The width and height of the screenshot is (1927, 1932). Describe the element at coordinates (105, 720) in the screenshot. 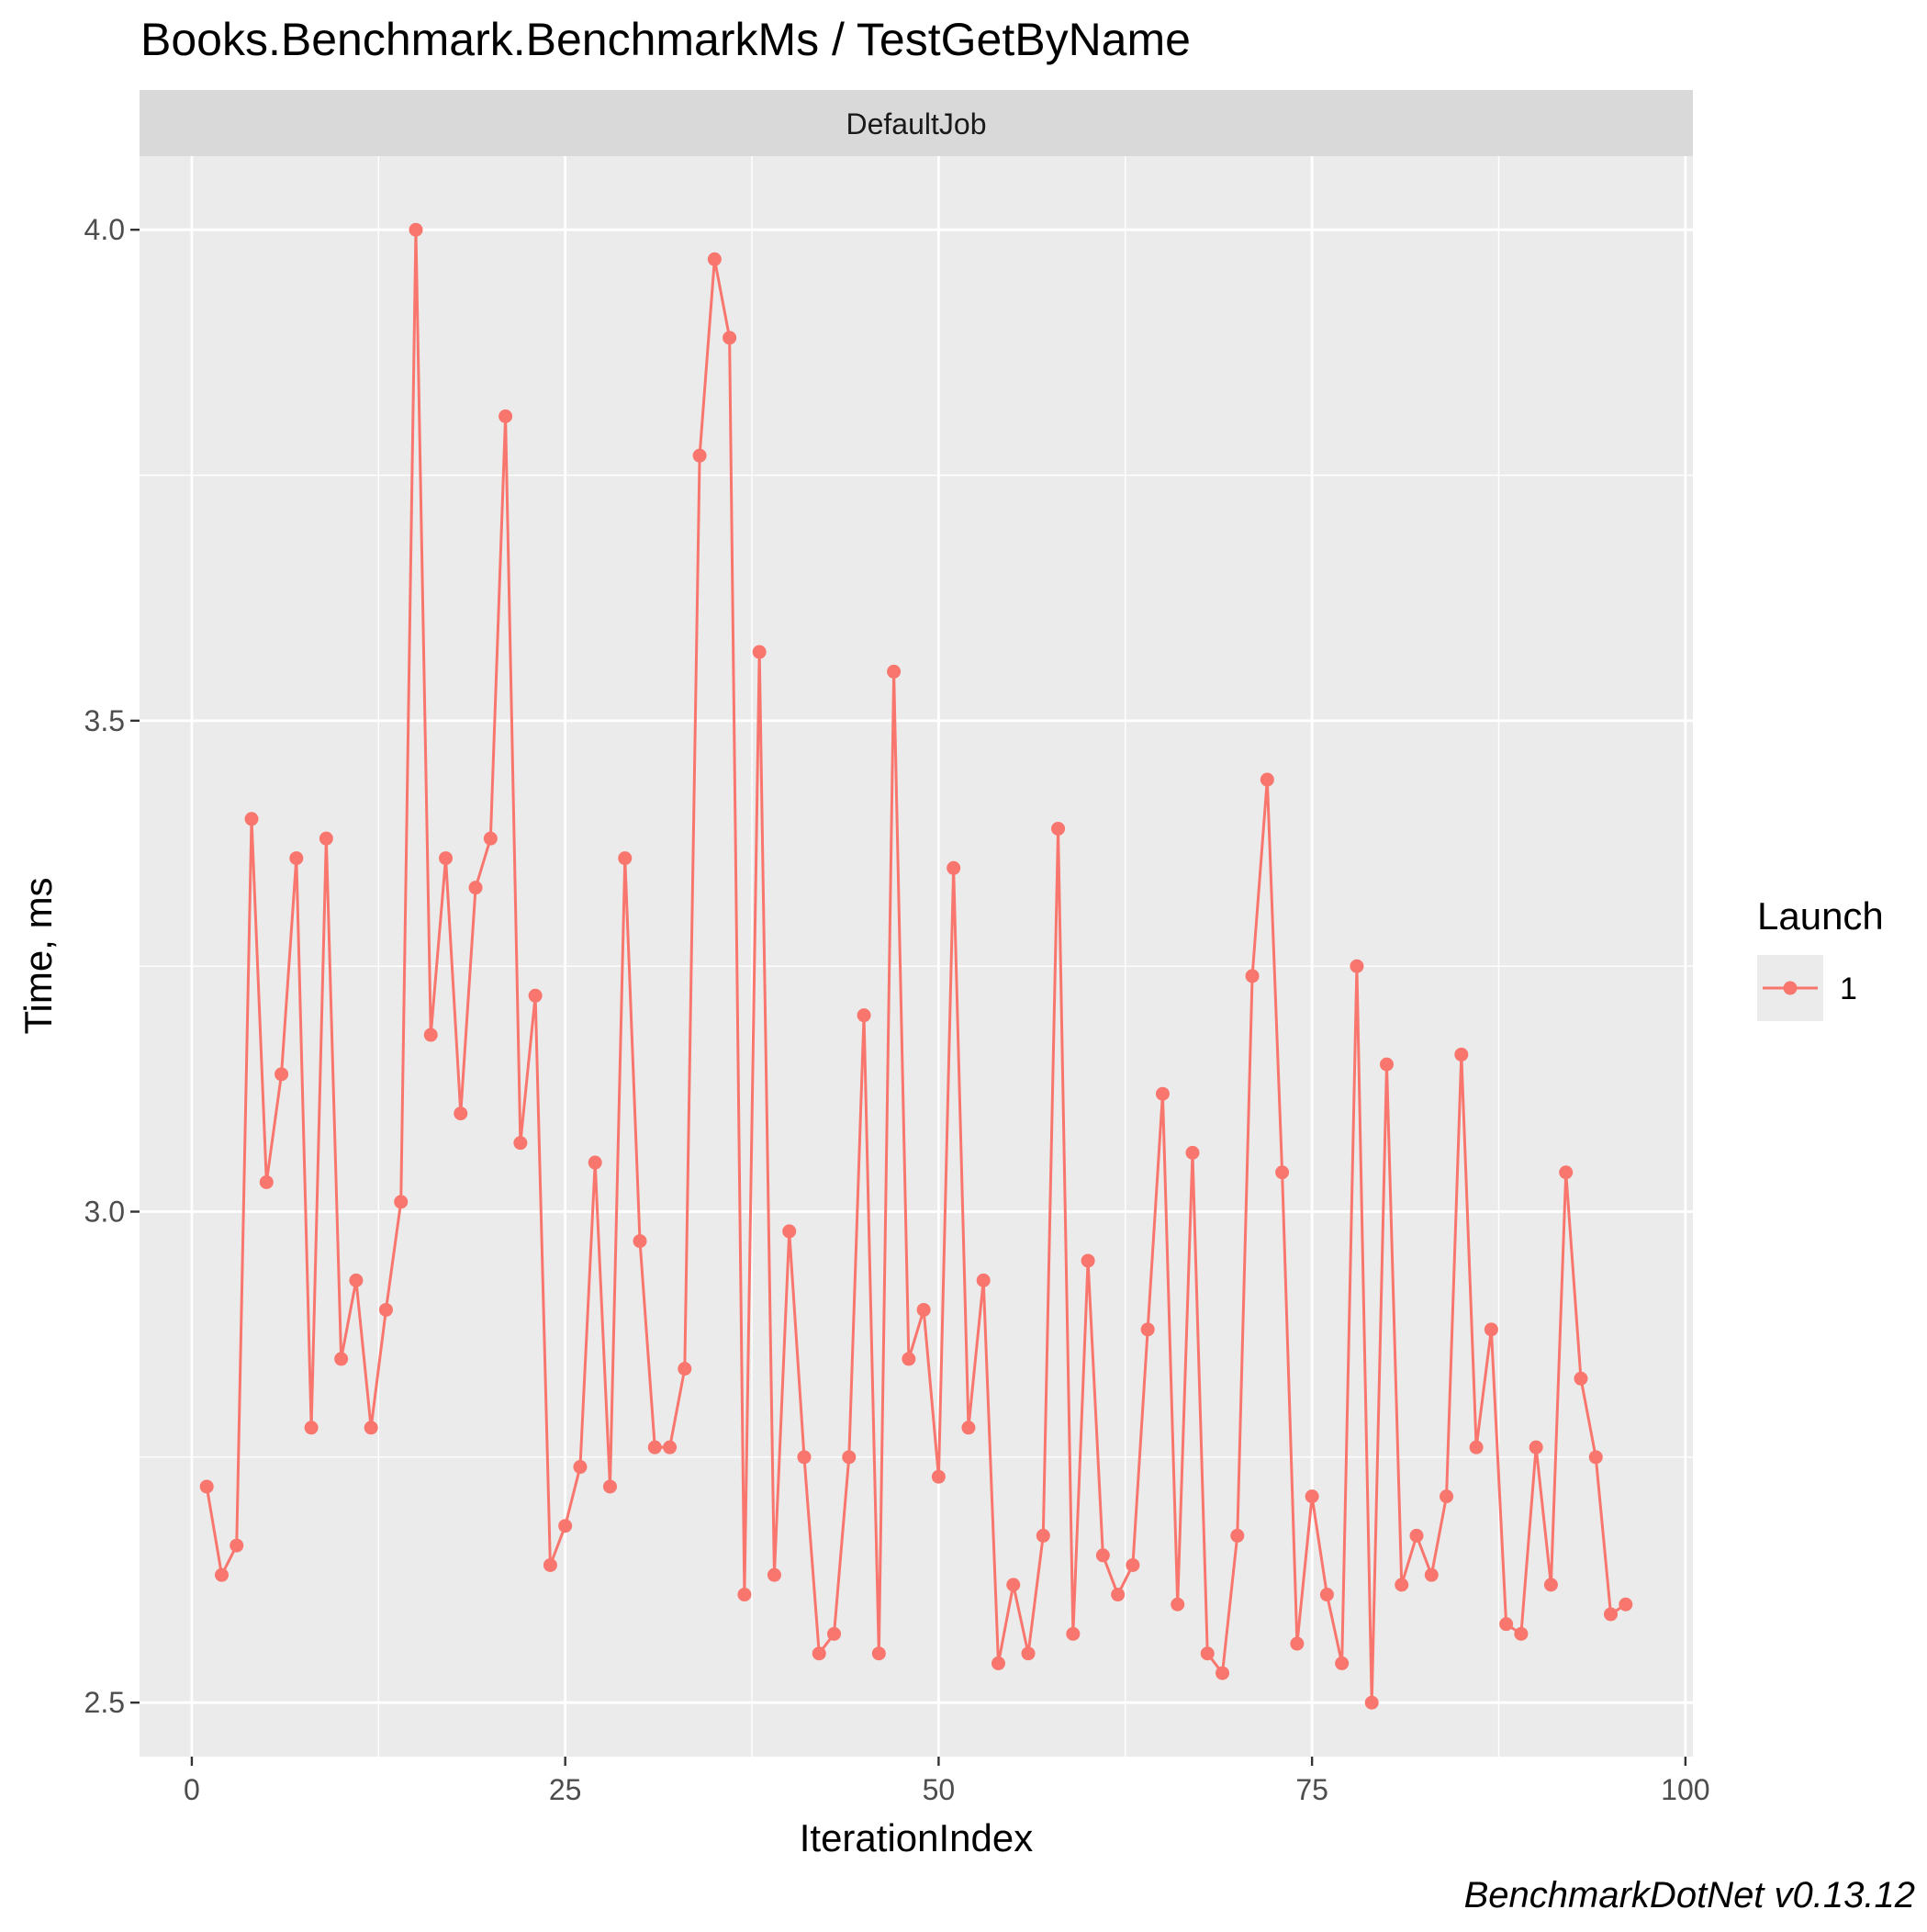

I see `y-tick-label: 3.5` at that location.